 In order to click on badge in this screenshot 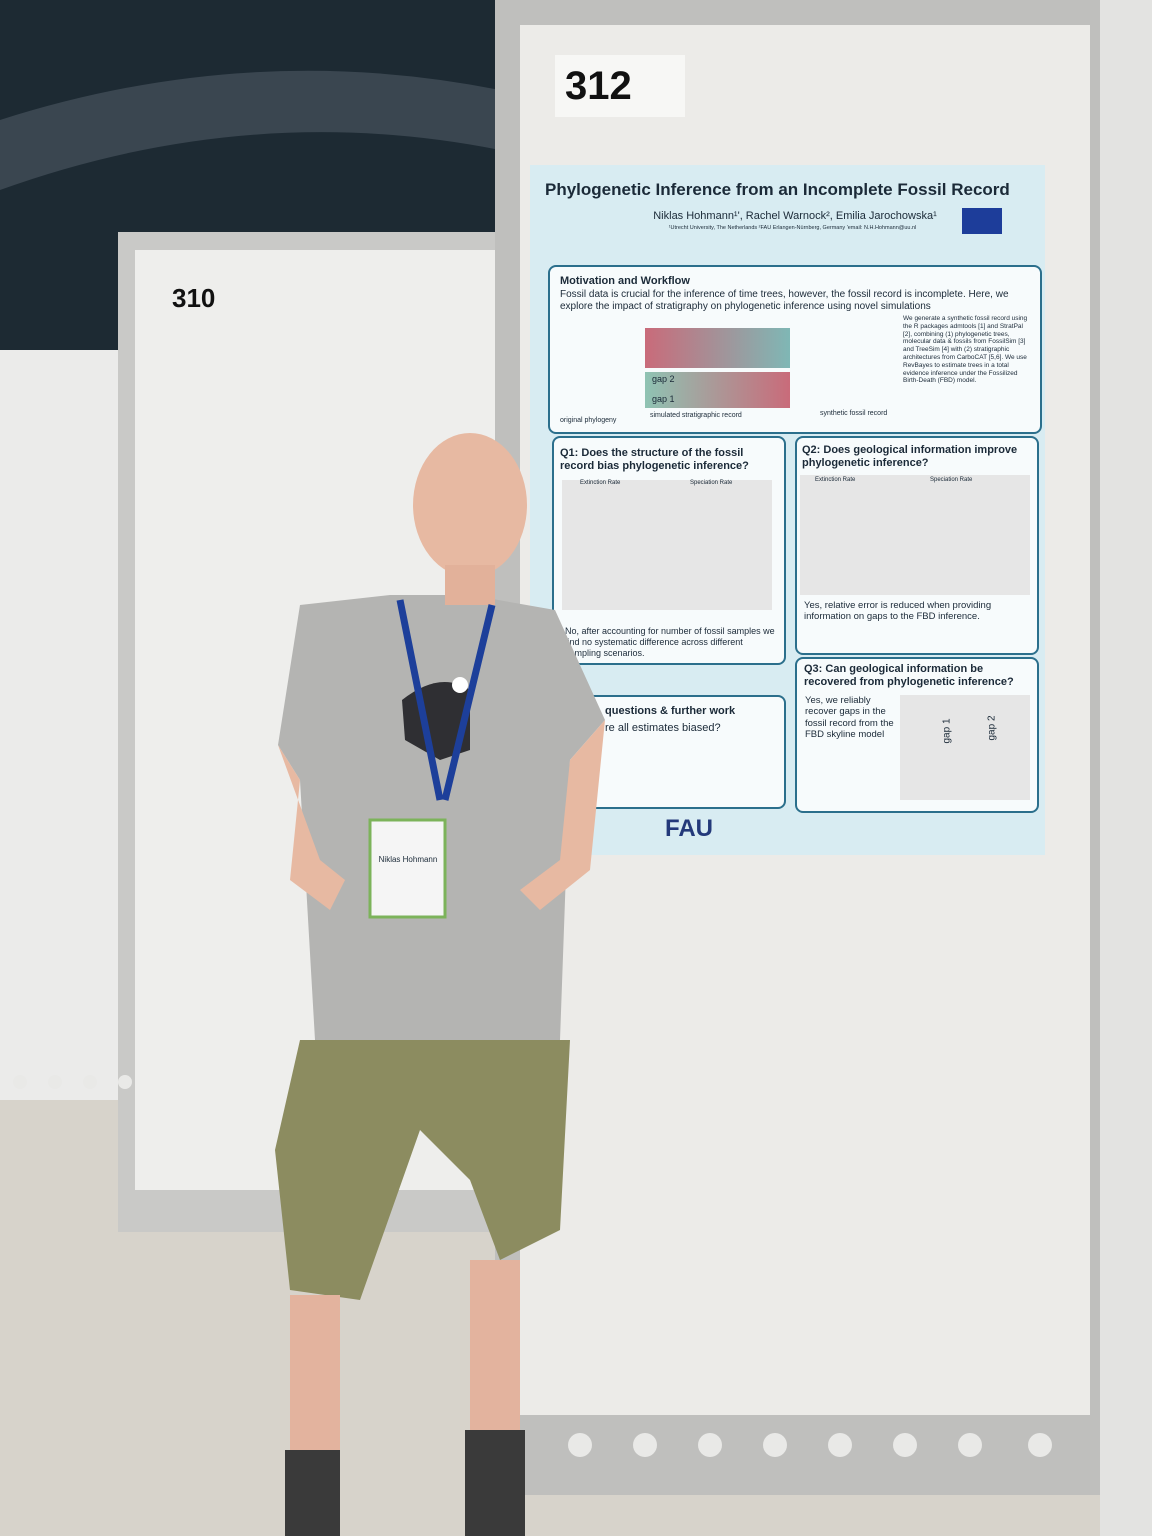, I will do `click(407, 868)`.